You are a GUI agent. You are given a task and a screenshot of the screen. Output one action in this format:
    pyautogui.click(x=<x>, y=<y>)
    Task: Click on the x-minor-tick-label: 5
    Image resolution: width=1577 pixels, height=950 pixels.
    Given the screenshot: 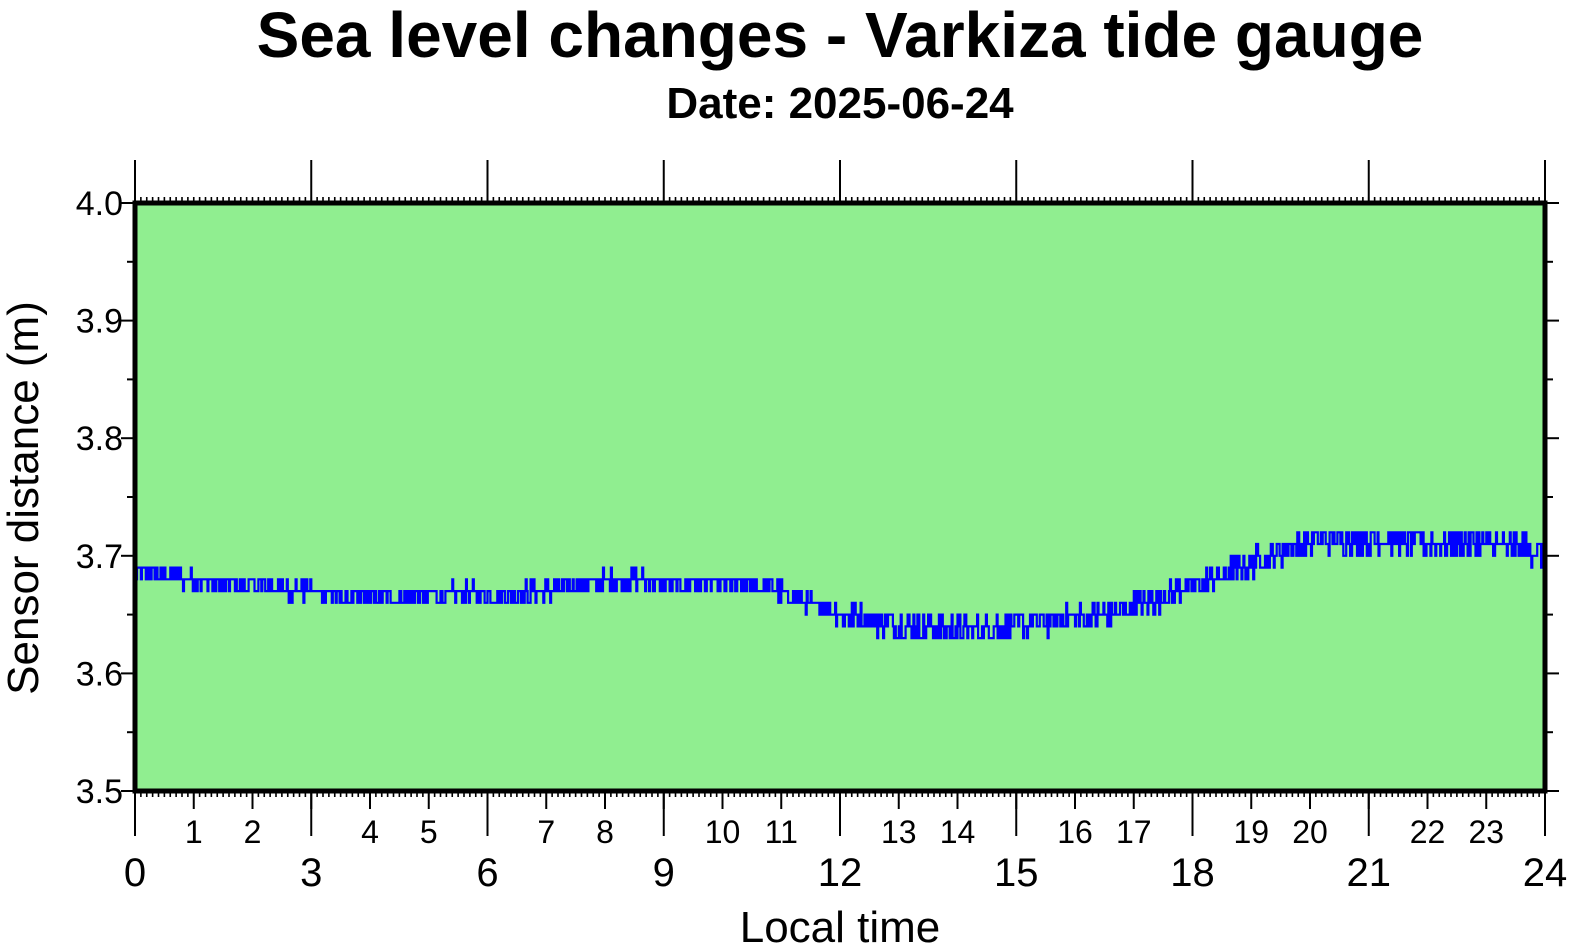 What is the action you would take?
    pyautogui.click(x=429, y=832)
    